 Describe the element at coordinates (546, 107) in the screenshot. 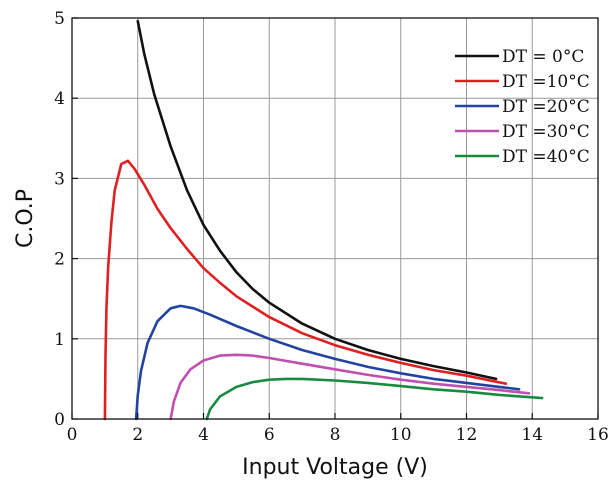

I see `legend-label-3: DT =20°C` at that location.